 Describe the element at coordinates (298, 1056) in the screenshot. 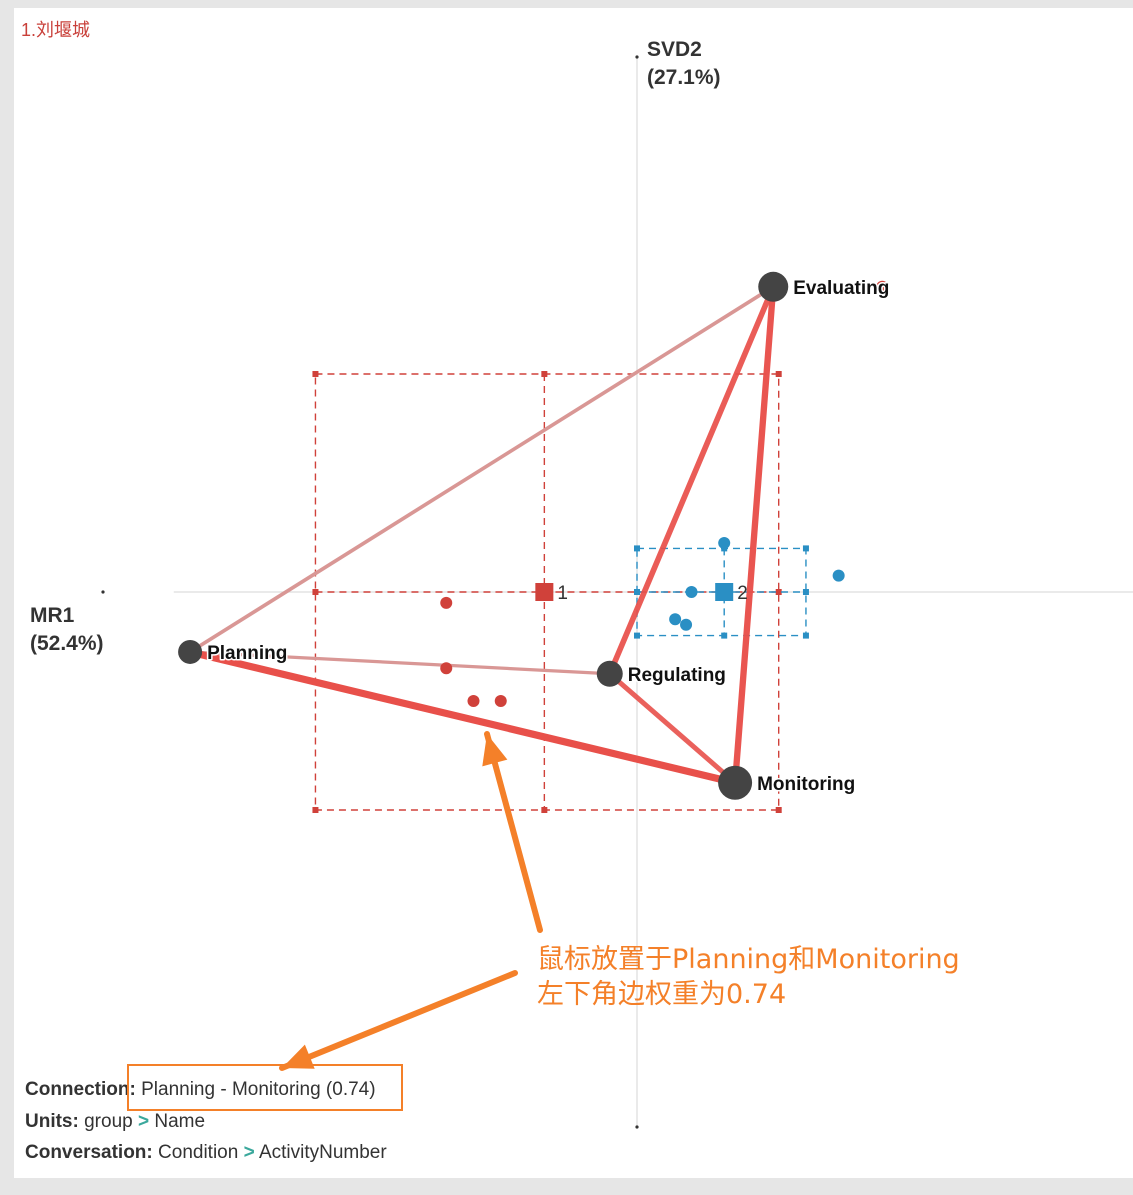

I see `arrow-to-connection-head` at that location.